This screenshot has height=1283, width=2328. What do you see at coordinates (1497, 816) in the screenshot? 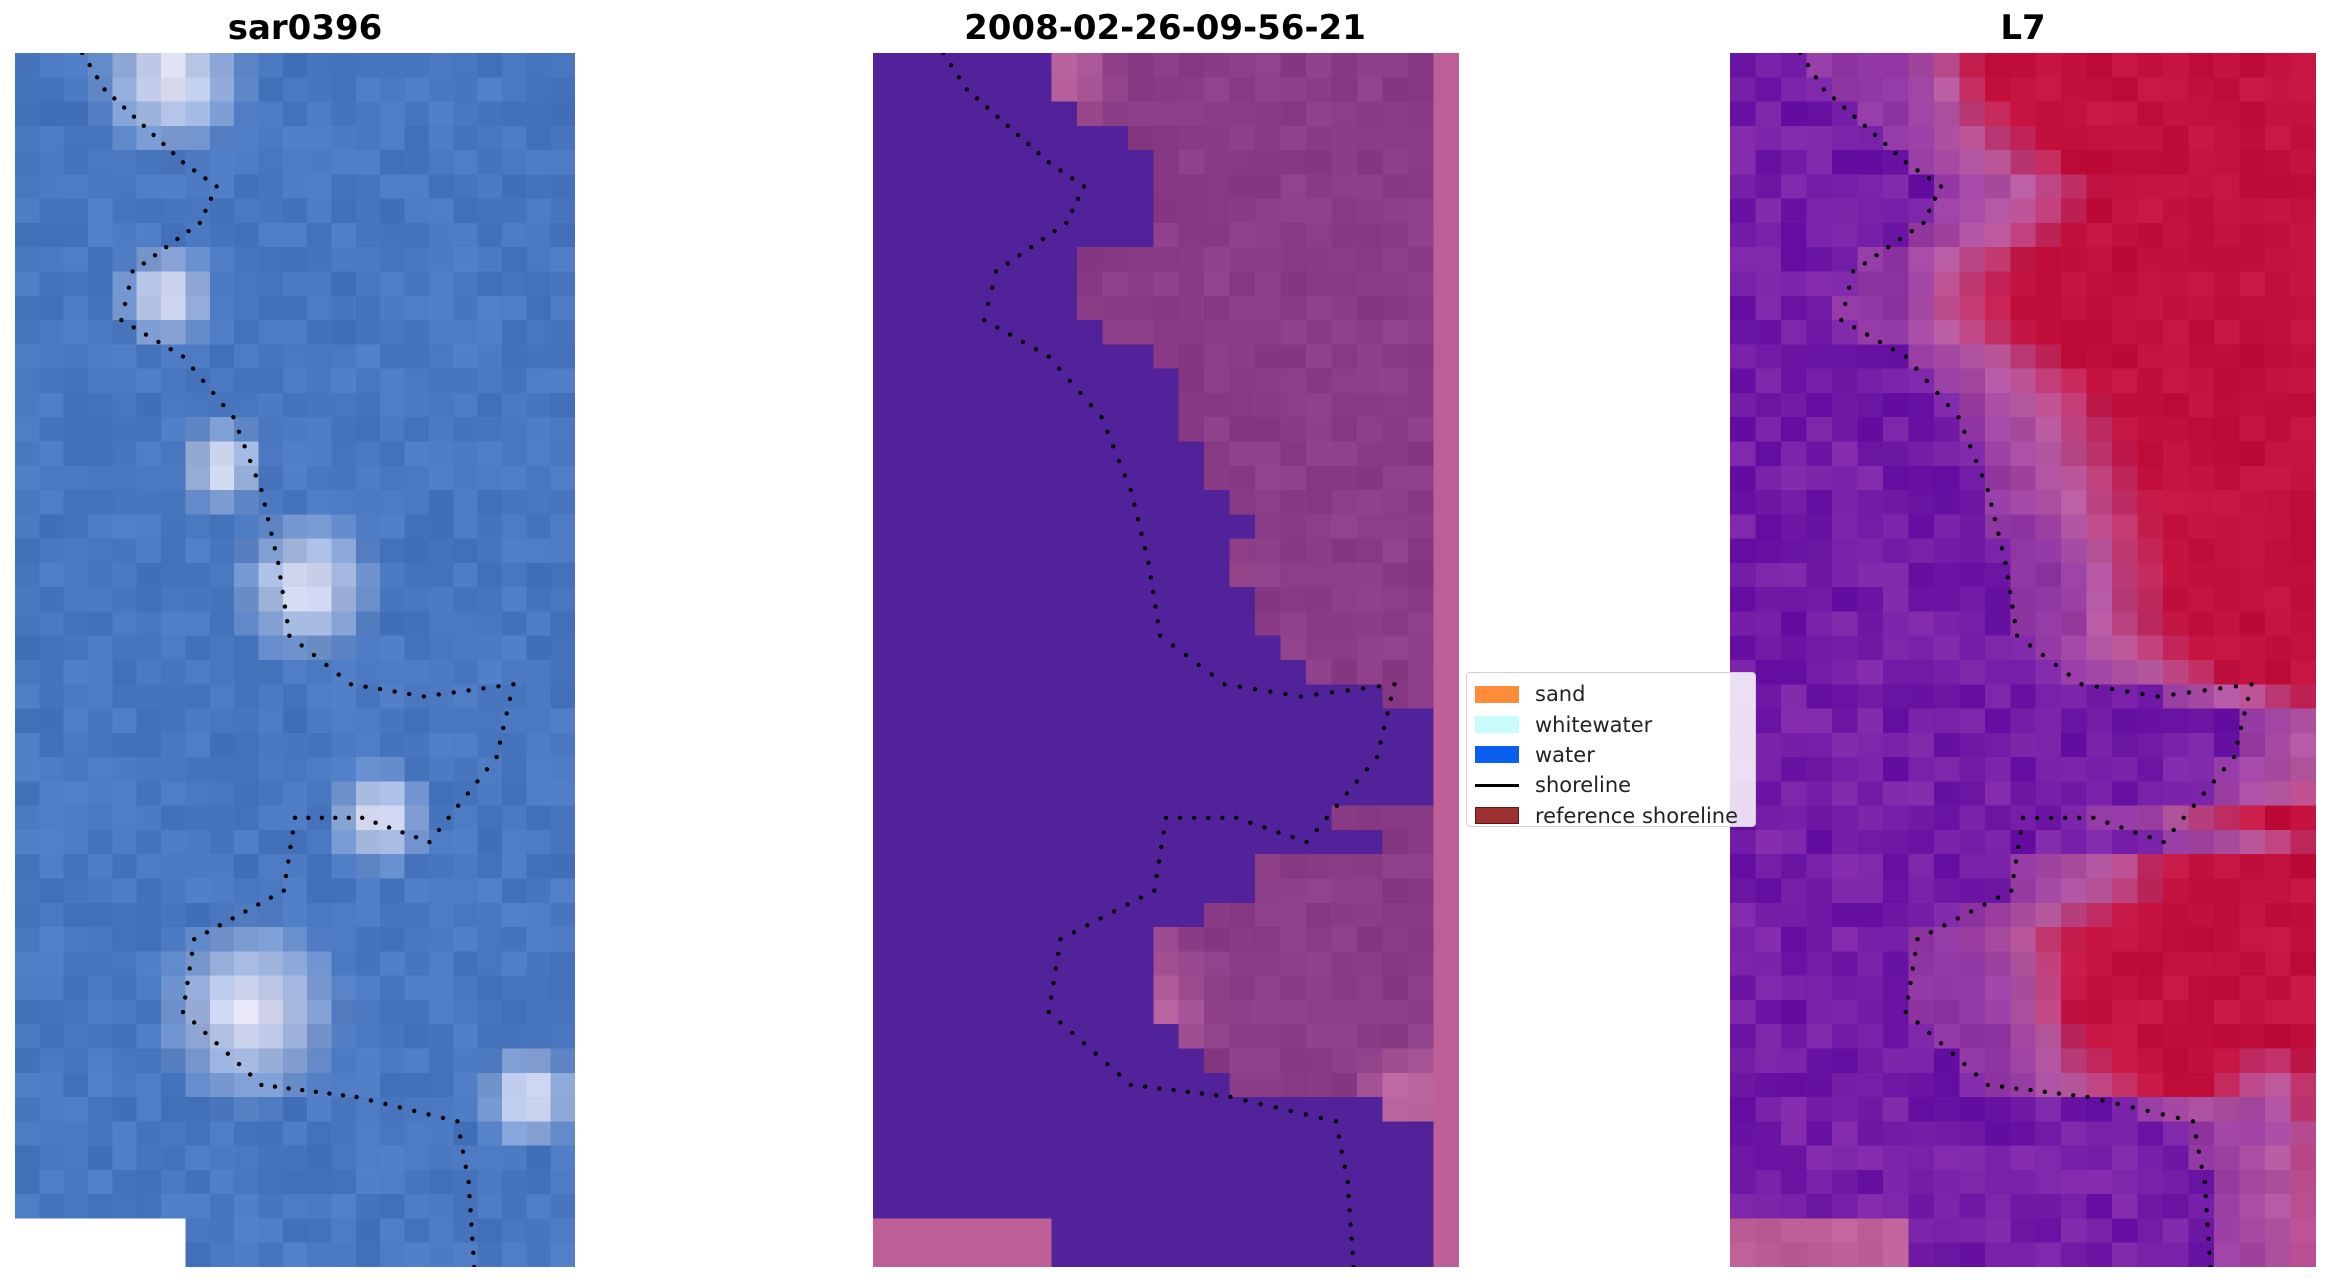
I see `legend-swatch-reference-shoreline` at bounding box center [1497, 816].